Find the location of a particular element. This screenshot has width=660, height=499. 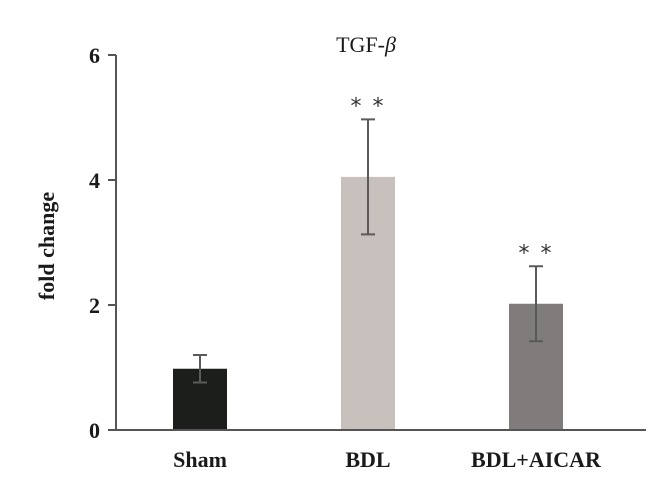

x-tick-label: BDL is located at coordinates (367, 459).